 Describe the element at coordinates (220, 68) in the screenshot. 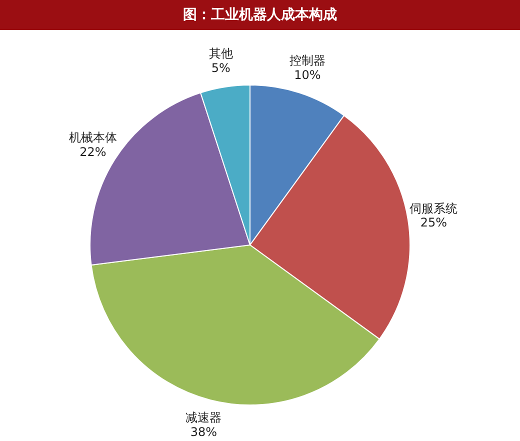

I see `data-label: 5%` at that location.